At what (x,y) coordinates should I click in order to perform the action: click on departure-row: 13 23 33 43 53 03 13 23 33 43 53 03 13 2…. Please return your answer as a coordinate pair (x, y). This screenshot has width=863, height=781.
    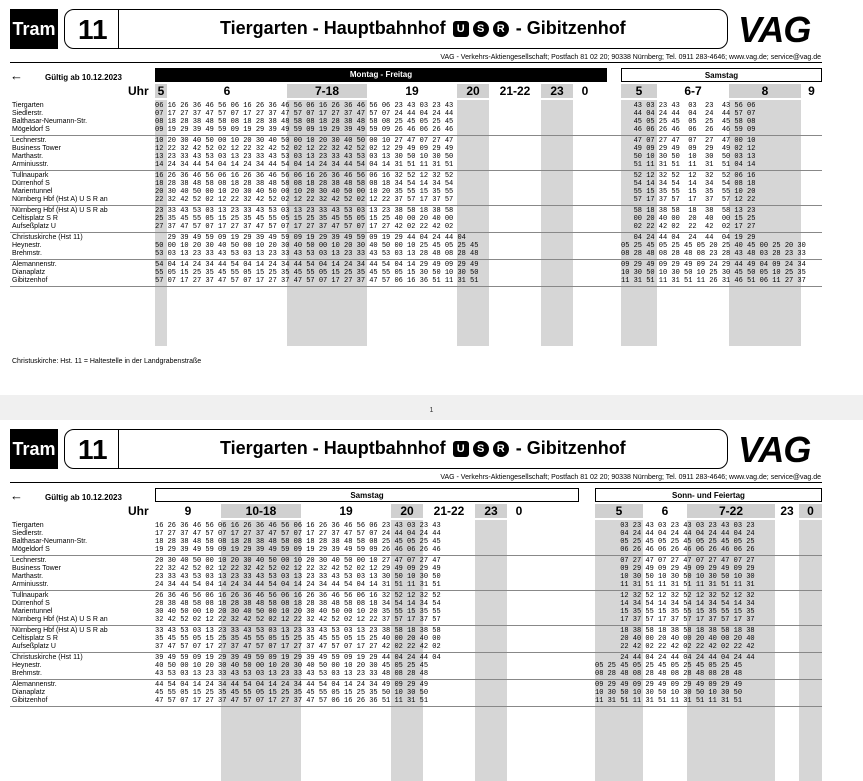
    Looking at the image, I should click on (304, 157).